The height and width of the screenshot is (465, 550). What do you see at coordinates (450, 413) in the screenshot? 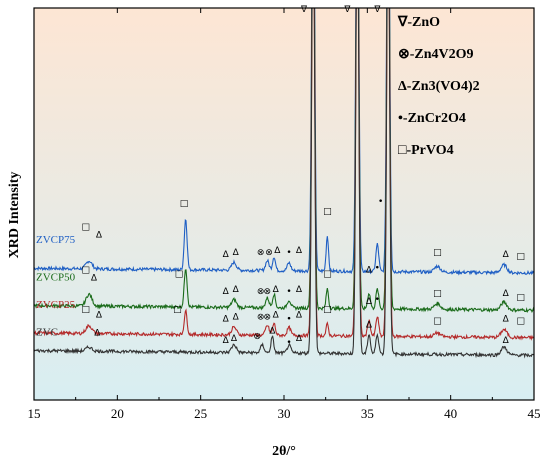
I see `x-tick-label: 40` at bounding box center [450, 413].